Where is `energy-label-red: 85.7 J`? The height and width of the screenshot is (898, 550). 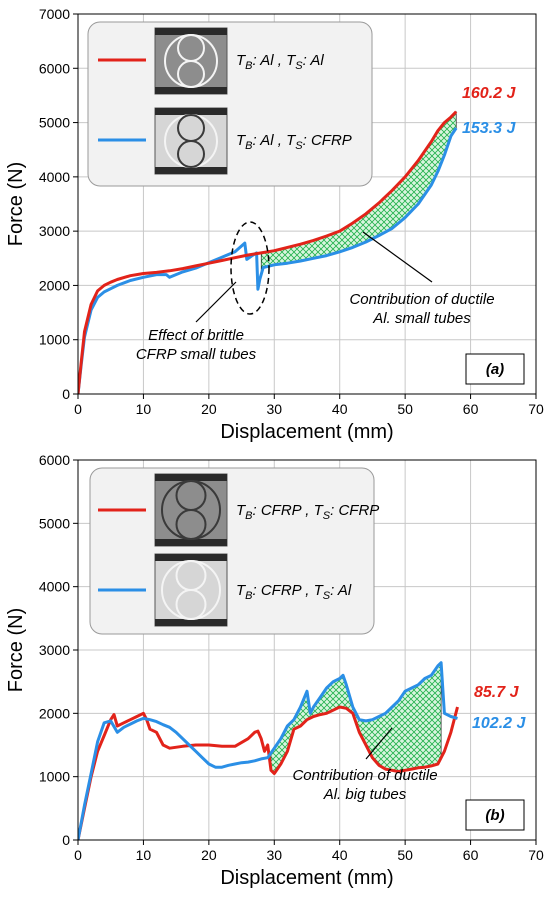 energy-label-red: 85.7 J is located at coordinates (497, 692).